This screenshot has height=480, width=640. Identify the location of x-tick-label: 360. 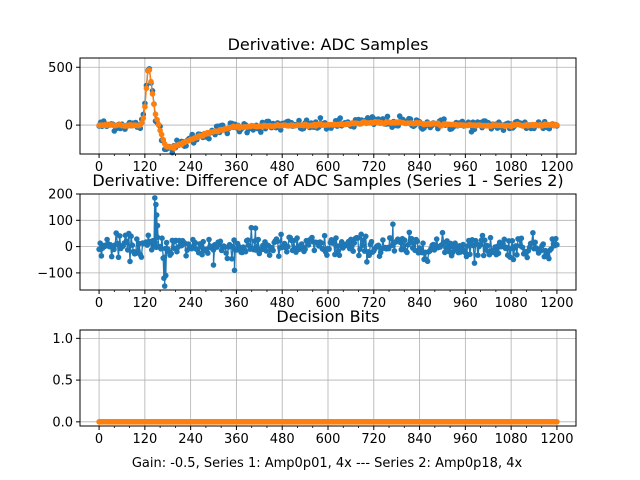
(236, 303).